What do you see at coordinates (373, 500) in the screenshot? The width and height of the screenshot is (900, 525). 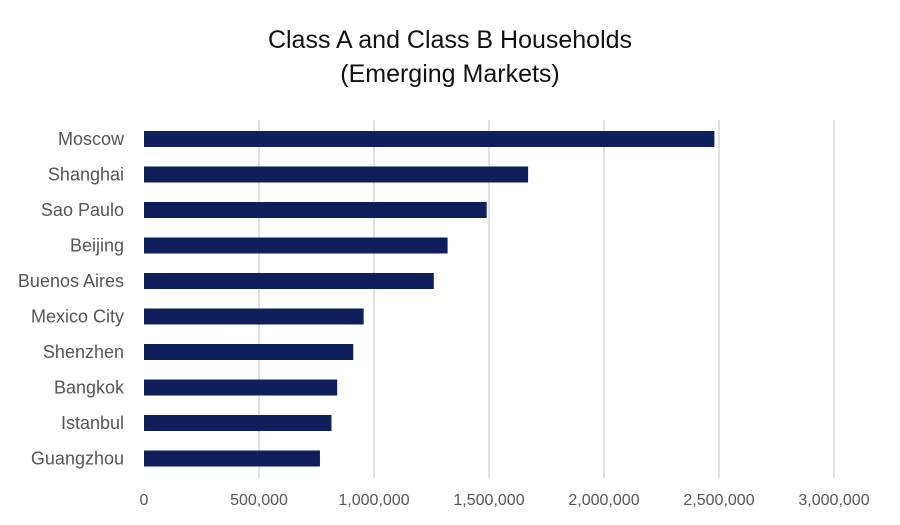 I see `x-tick-label: 1,000,000` at bounding box center [373, 500].